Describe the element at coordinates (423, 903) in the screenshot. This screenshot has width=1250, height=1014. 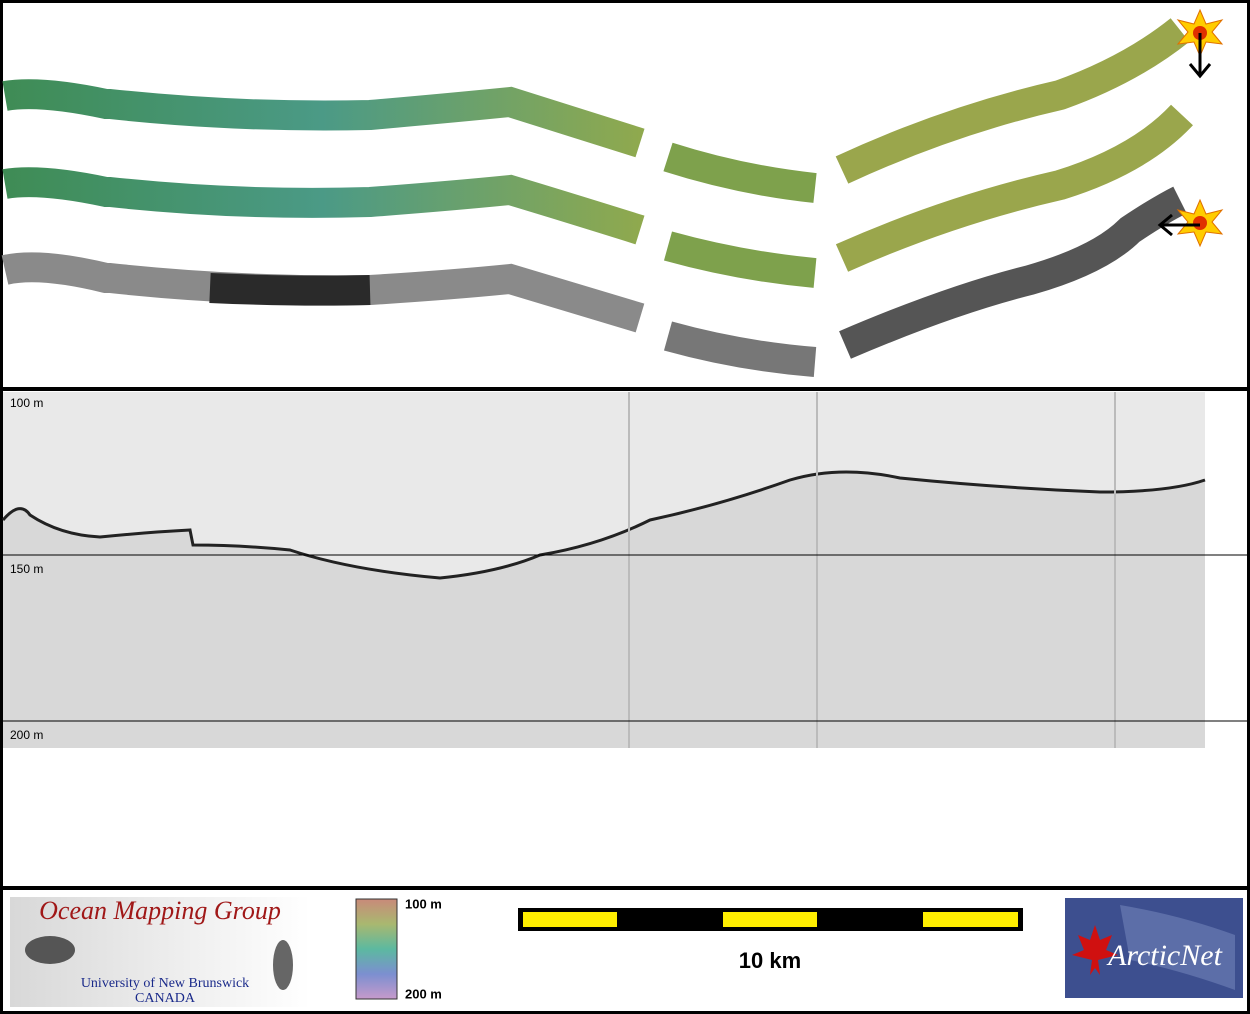
I see `colorbar-label: 100 m` at that location.